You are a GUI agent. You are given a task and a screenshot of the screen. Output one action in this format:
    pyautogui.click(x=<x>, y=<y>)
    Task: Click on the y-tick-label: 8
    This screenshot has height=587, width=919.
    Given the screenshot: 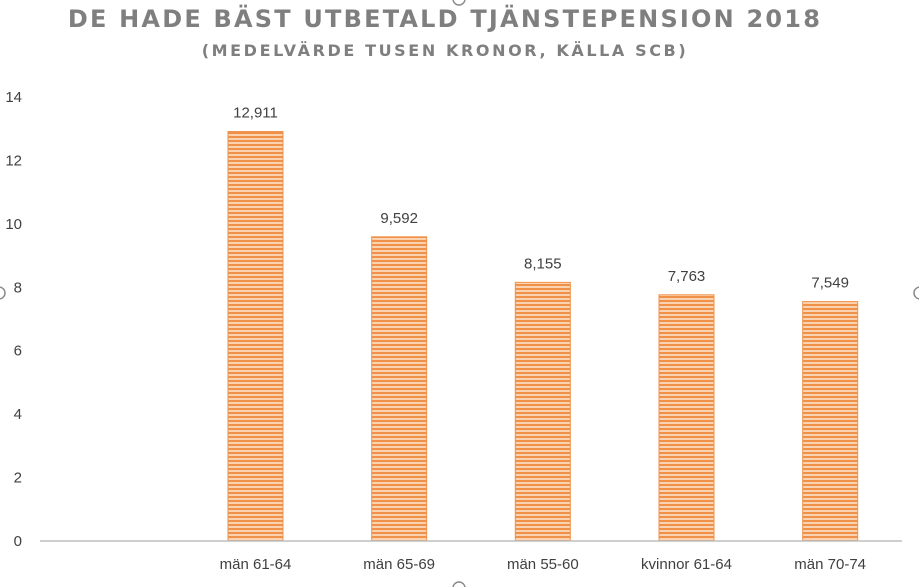 What is the action you would take?
    pyautogui.click(x=18, y=287)
    